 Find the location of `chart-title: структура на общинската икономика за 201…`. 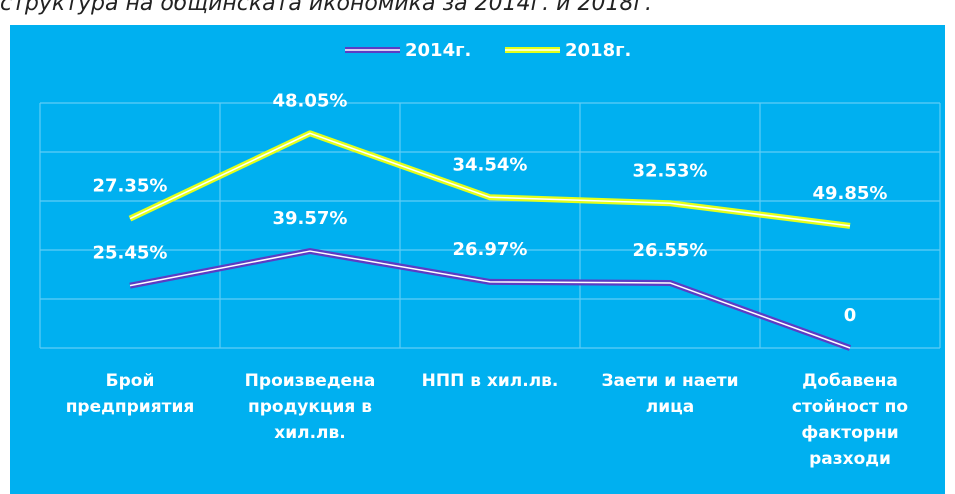

chart-title: структура на общинската икономика за 201… is located at coordinates (326, 8).